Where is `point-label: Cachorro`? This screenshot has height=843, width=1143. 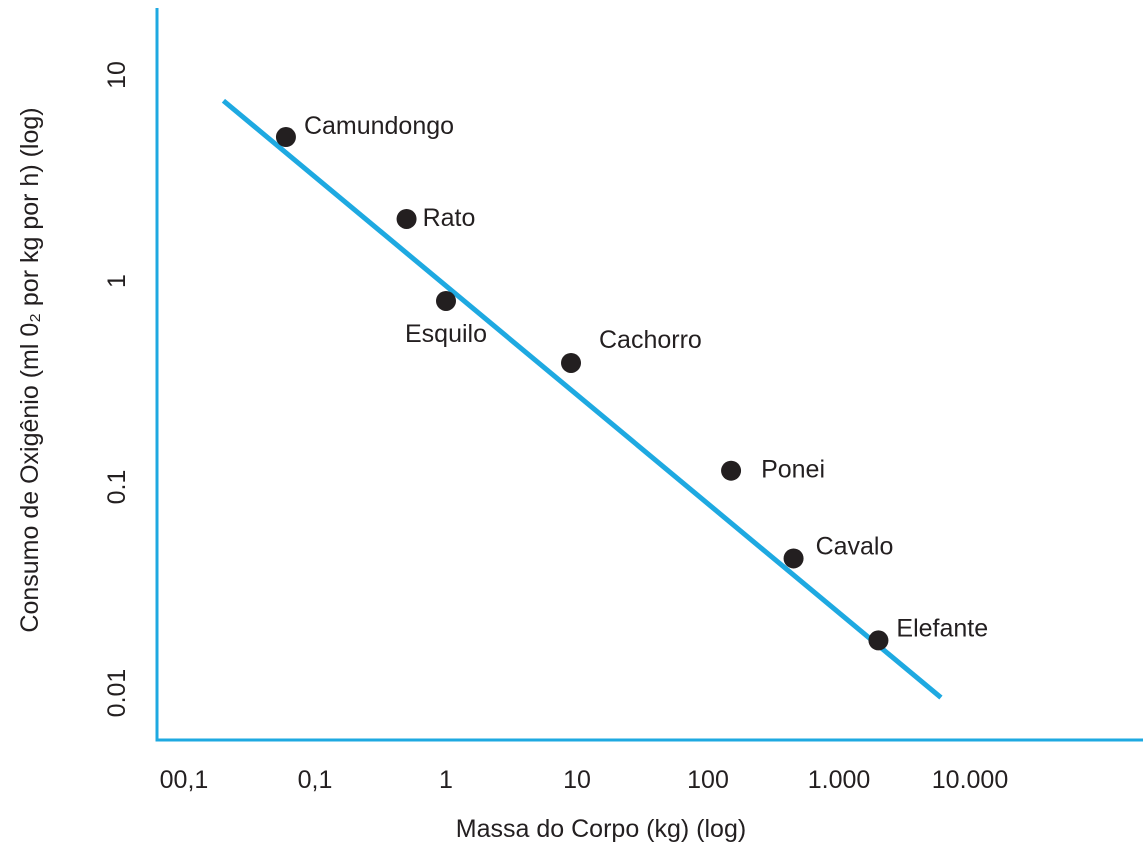
point-label: Cachorro is located at coordinates (650, 340).